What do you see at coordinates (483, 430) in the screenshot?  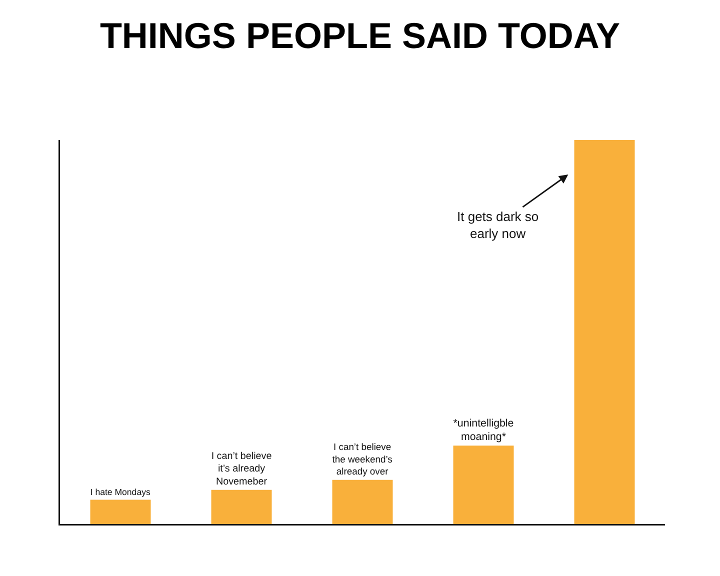 I see `category-label: *unintelligble moaning*` at bounding box center [483, 430].